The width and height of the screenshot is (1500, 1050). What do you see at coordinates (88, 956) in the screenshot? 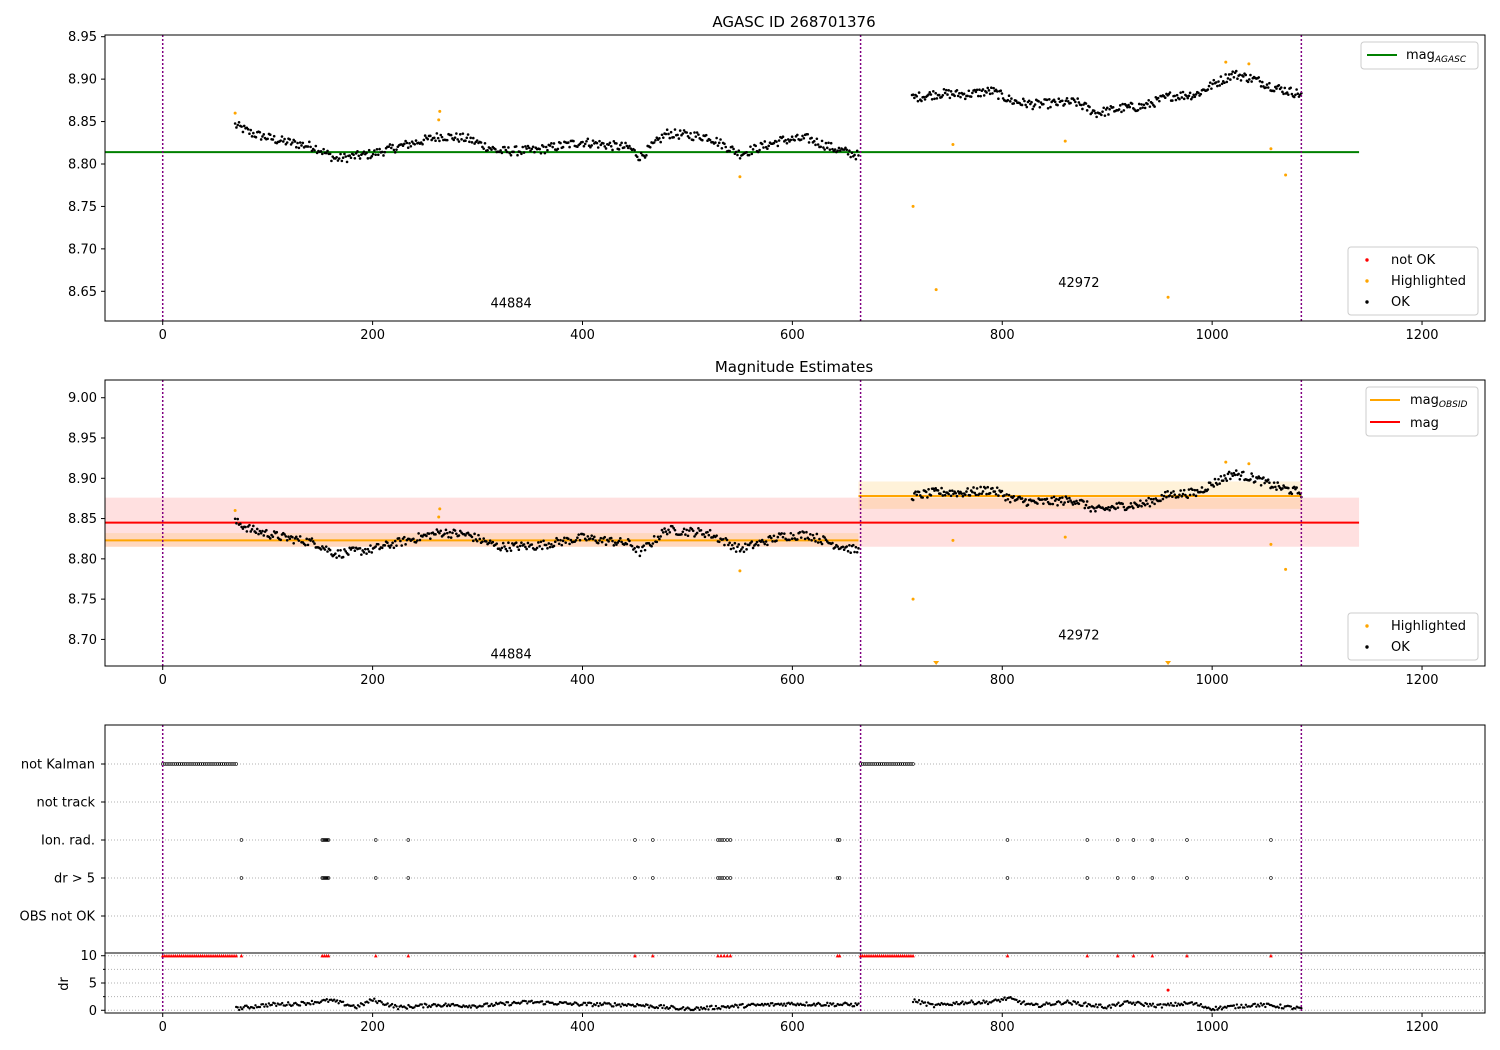
I see `y-tick-label: 10` at bounding box center [88, 956].